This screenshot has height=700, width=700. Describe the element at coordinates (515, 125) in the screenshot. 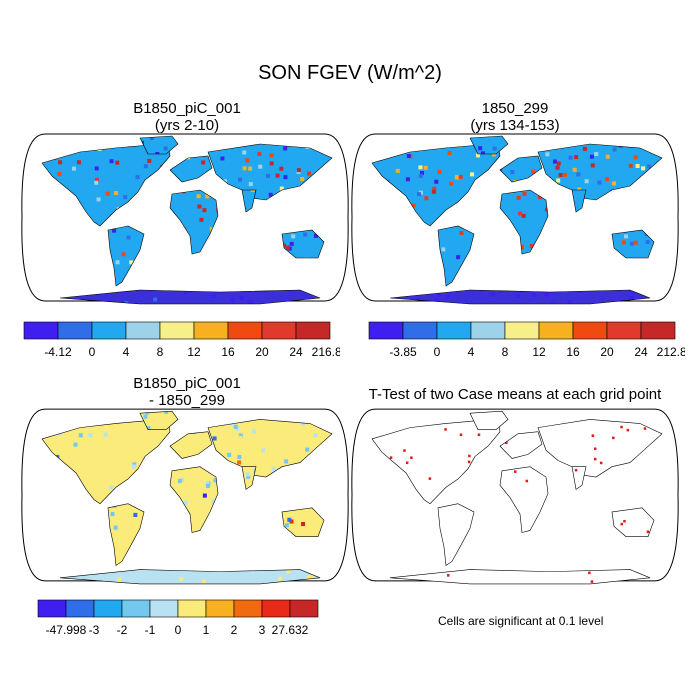

I see `panel-title-case2-line2: (yrs 134-153)` at that location.